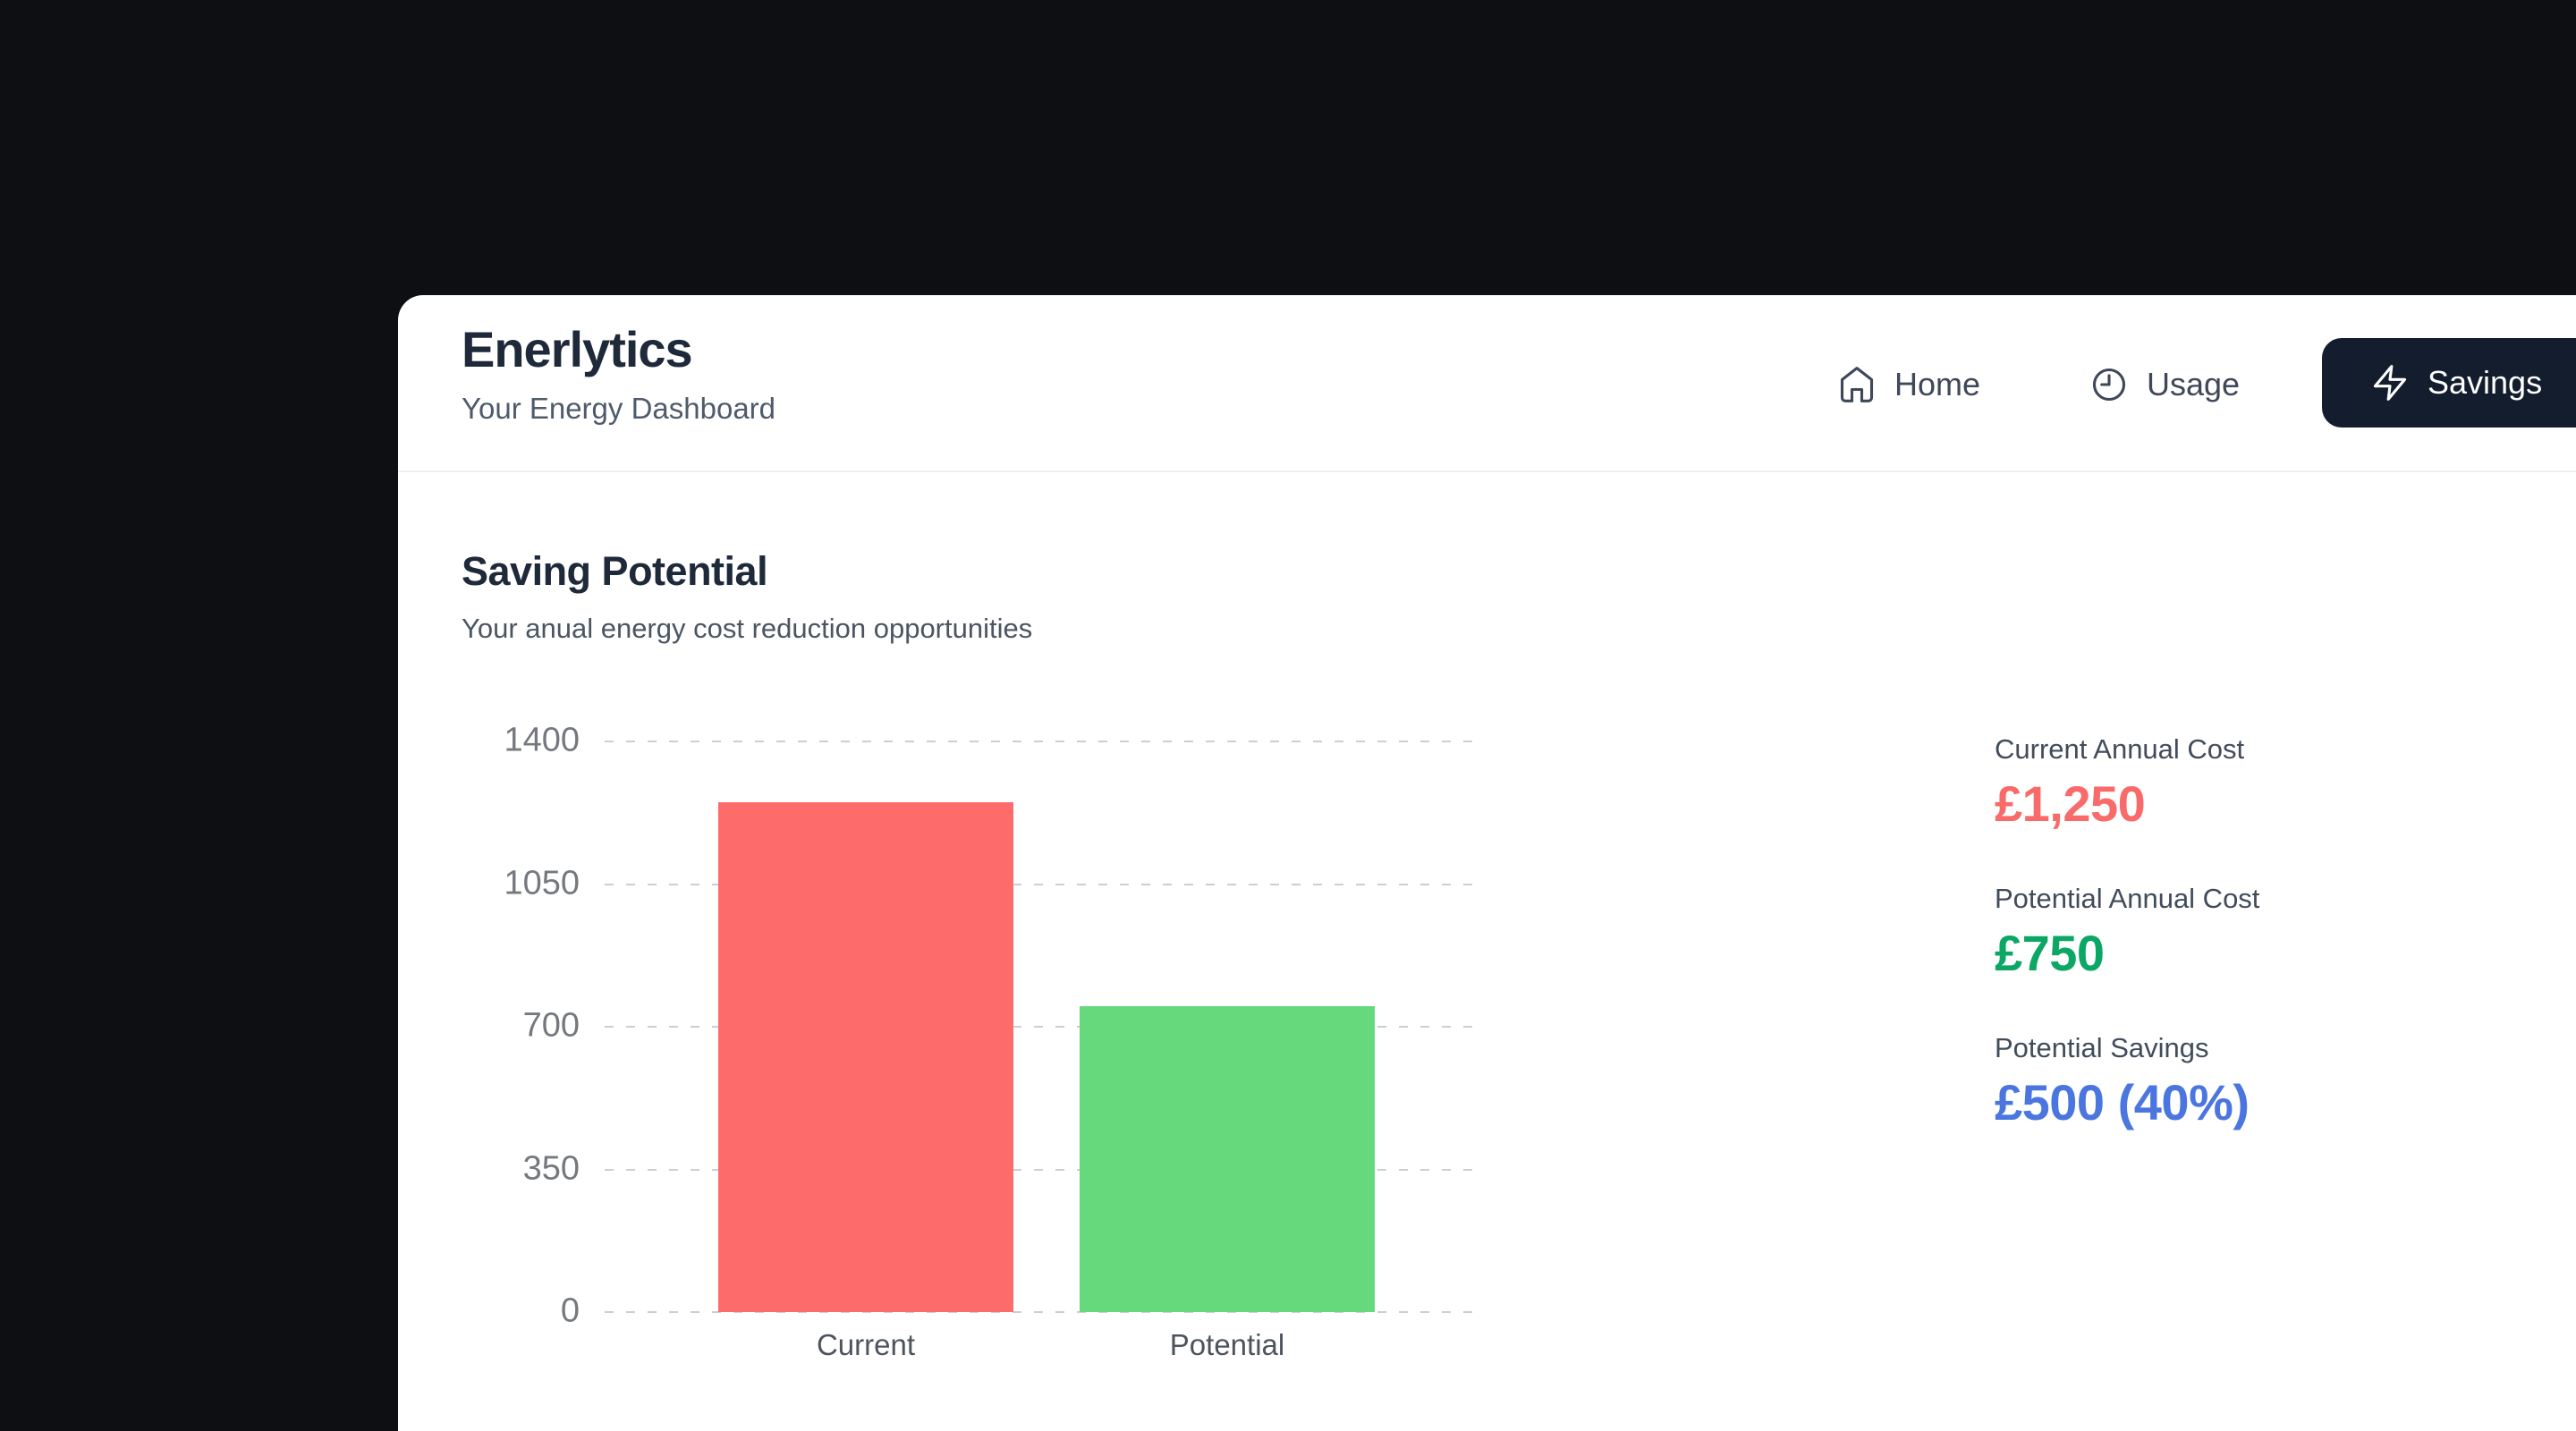 This screenshot has width=2576, height=1431. I want to click on y-axis-tick-label: 1400, so click(542, 740).